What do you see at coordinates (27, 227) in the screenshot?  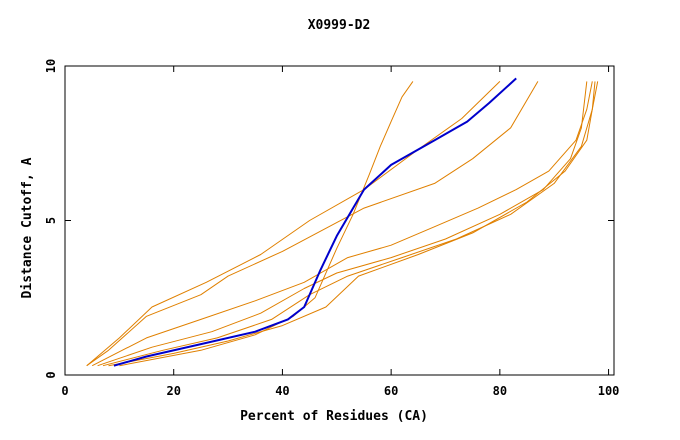 I see `y-axis-label: Distance Cutoff, A` at bounding box center [27, 227].